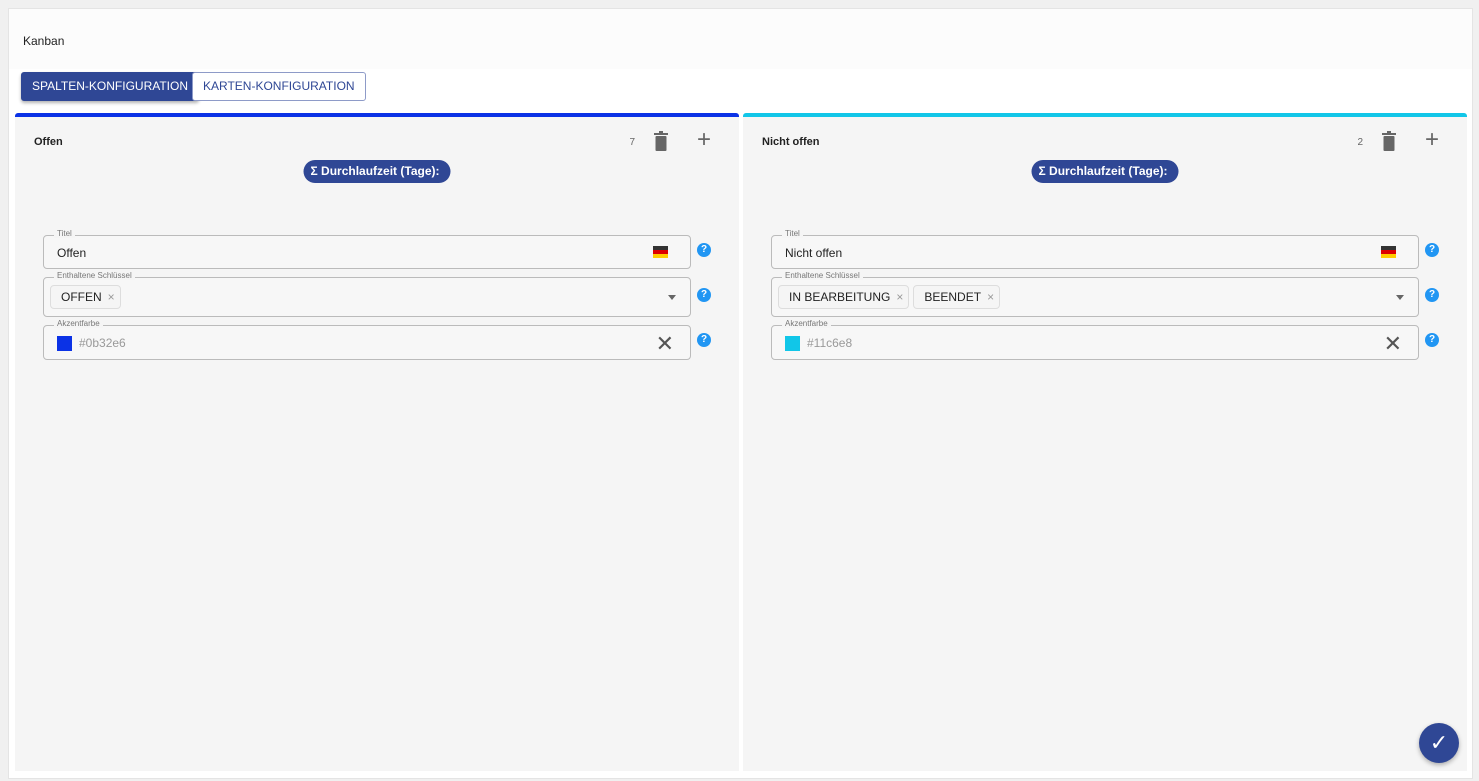  What do you see at coordinates (44, 41) in the screenshot?
I see `page-title: Kanban` at bounding box center [44, 41].